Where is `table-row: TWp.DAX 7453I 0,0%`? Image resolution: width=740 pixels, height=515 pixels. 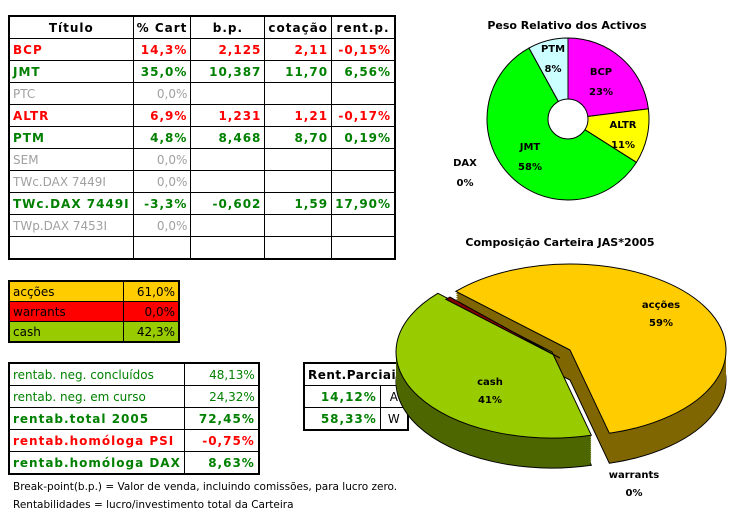
table-row: TWp.DAX 7453I 0,0% is located at coordinates (202, 225).